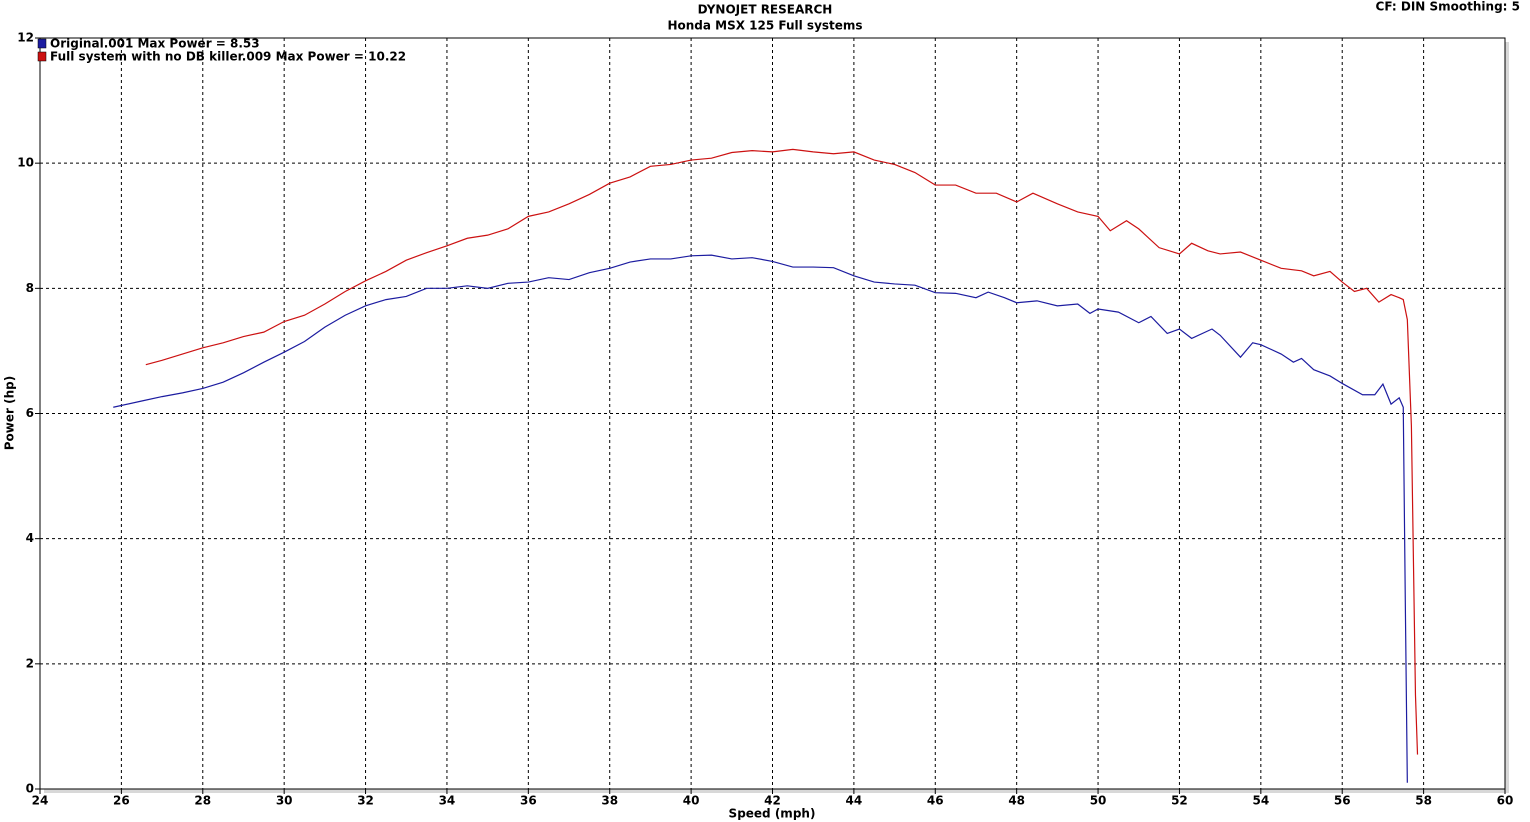 This screenshot has width=1530, height=822. What do you see at coordinates (30, 288) in the screenshot?
I see `y-tick-label: 8` at bounding box center [30, 288].